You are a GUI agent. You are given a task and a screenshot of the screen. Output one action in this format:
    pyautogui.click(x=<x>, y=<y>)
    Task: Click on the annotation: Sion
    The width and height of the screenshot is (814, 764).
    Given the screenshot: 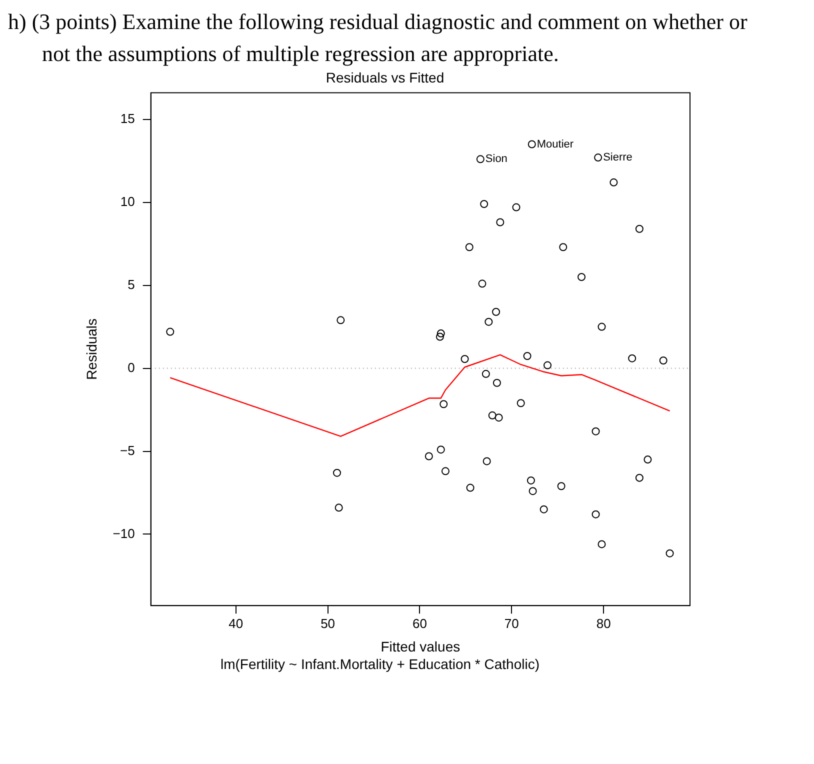 What is the action you would take?
    pyautogui.click(x=496, y=159)
    